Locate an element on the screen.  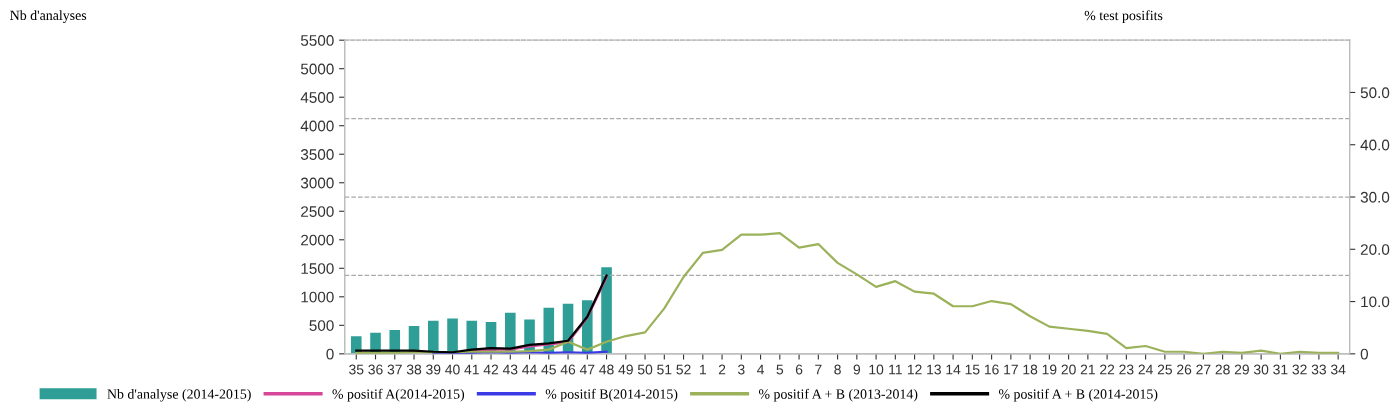
x-tick-label: 26 is located at coordinates (1184, 369).